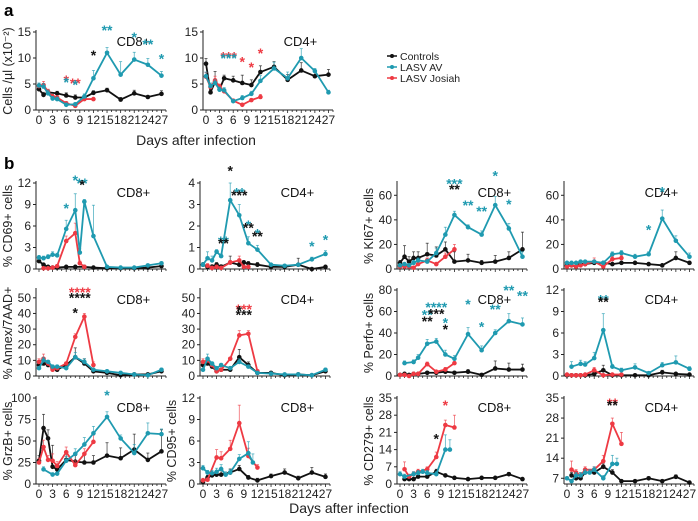  What do you see at coordinates (27, 205) in the screenshot?
I see `y-tick-label: 9` at bounding box center [27, 205].